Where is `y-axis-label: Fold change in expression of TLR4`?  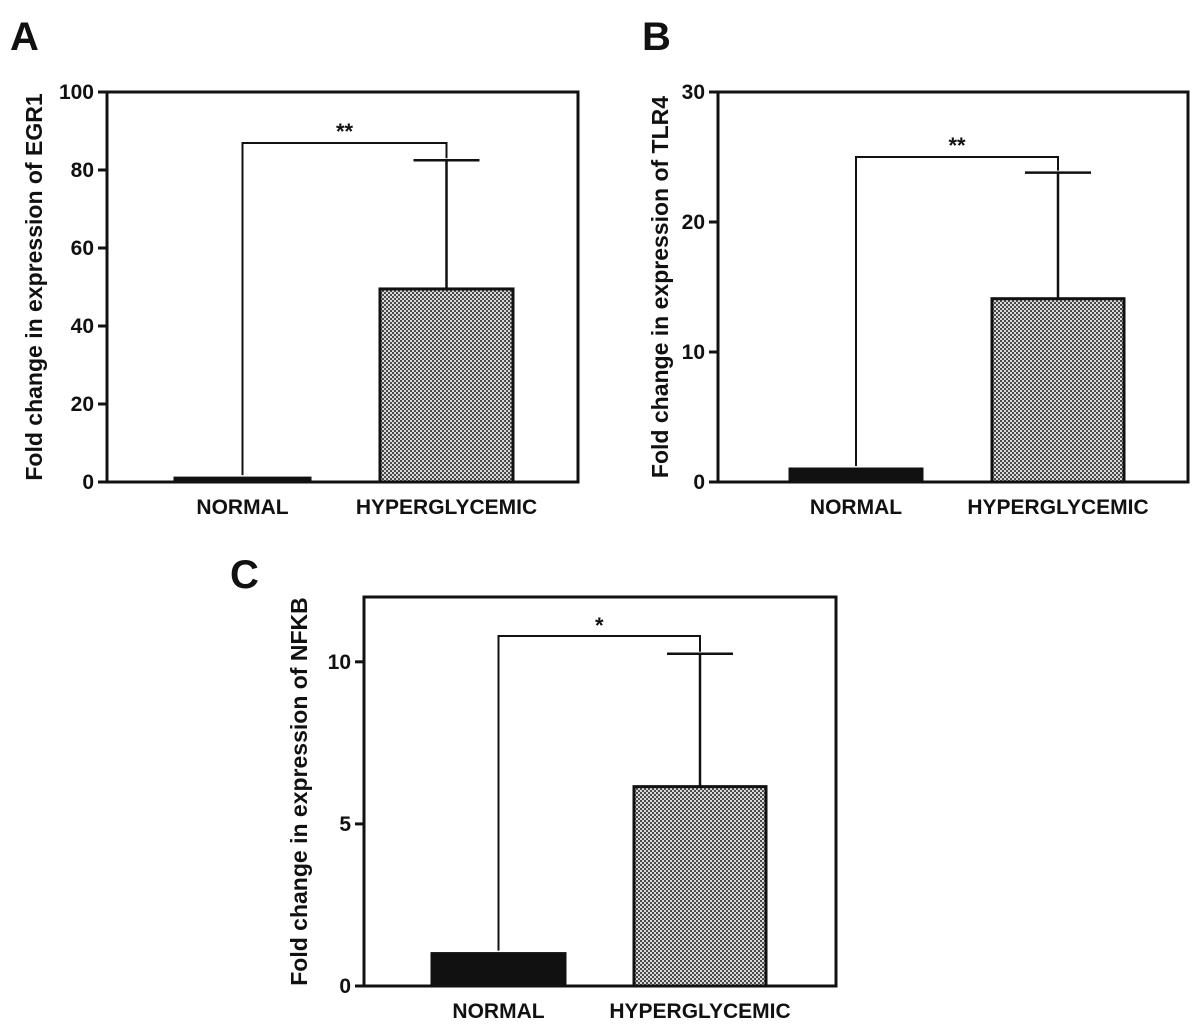 y-axis-label: Fold change in expression of TLR4 is located at coordinates (660, 287).